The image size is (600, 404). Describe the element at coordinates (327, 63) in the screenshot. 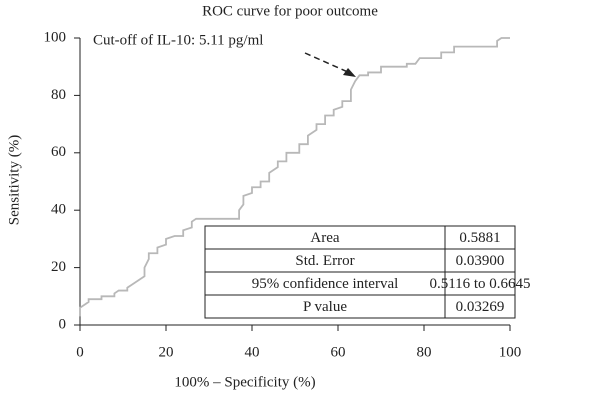

I see `annotation-arrow` at that location.